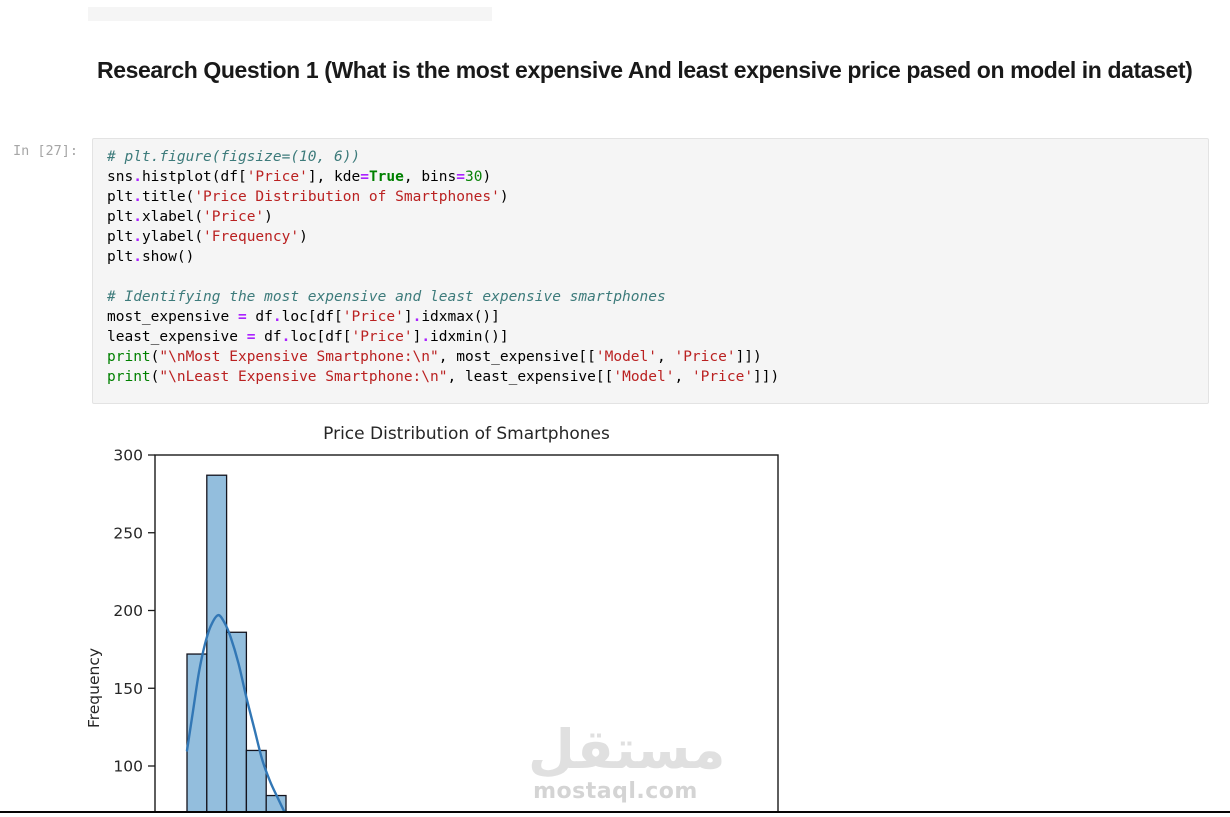  Describe the element at coordinates (457, 2) in the screenshot. I see `table-cell: 75.000000` at that location.